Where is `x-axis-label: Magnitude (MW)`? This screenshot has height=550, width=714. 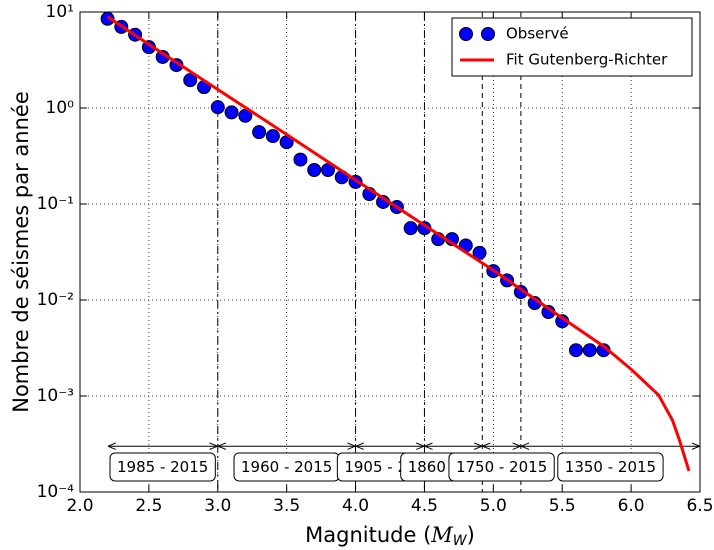
x-axis-label: Magnitude (MW) is located at coordinates (390, 536).